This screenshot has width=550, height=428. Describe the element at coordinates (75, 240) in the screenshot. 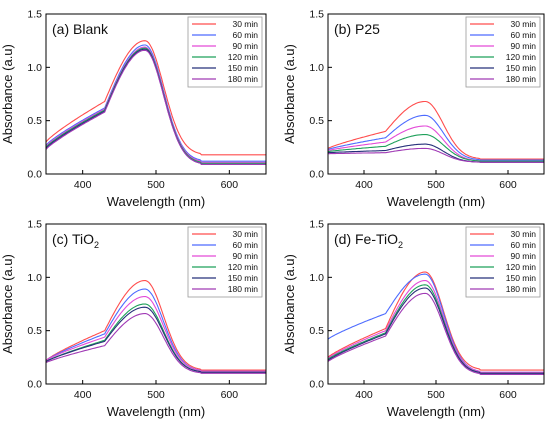

I see `panel-label: (c) TiO2` at that location.